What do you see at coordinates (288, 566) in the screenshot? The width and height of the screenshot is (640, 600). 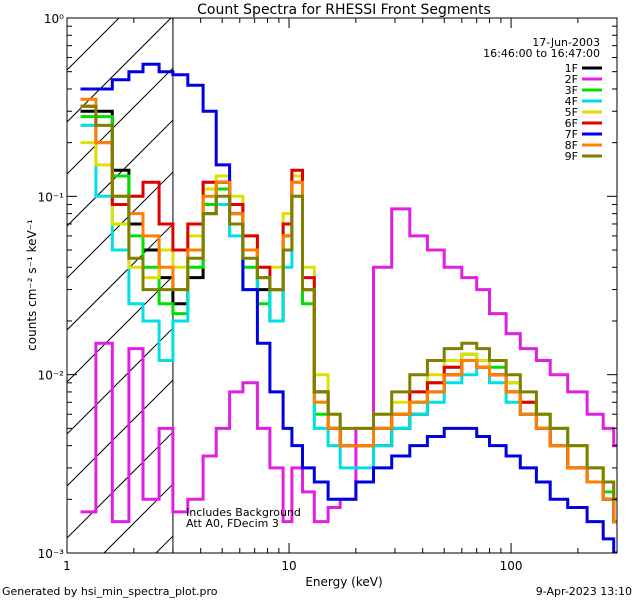 I see `x-tick-label: 10` at bounding box center [288, 566].